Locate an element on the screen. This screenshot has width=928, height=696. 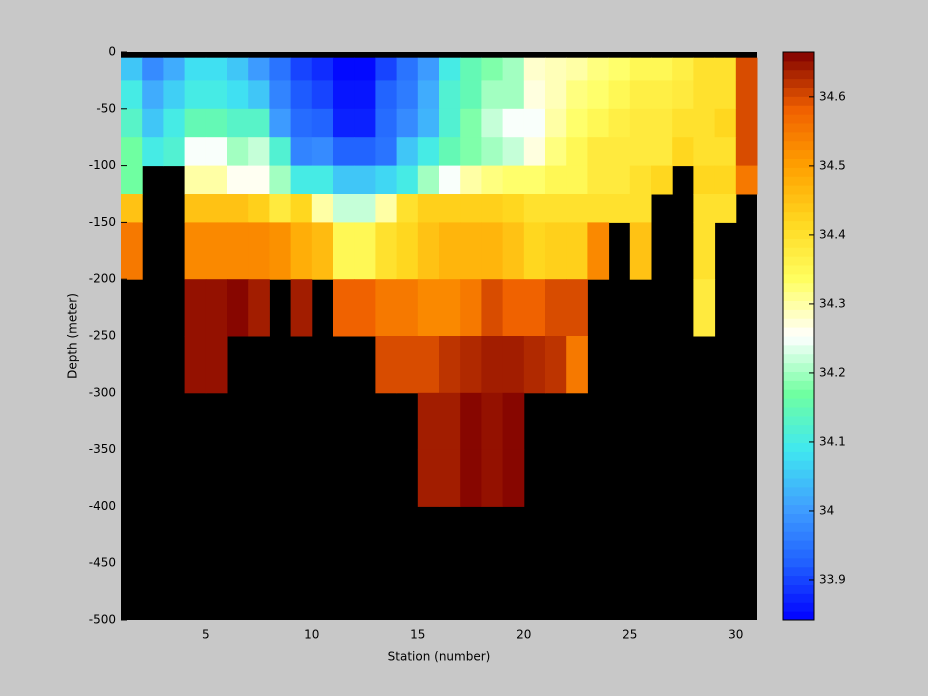
colorbar-tick-label: 34 is located at coordinates (826, 510).